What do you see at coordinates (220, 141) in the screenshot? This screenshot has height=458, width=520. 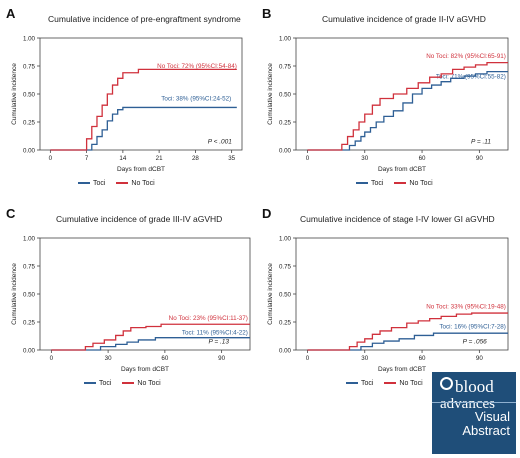 I see `p-value-label: P < .001` at bounding box center [220, 141].